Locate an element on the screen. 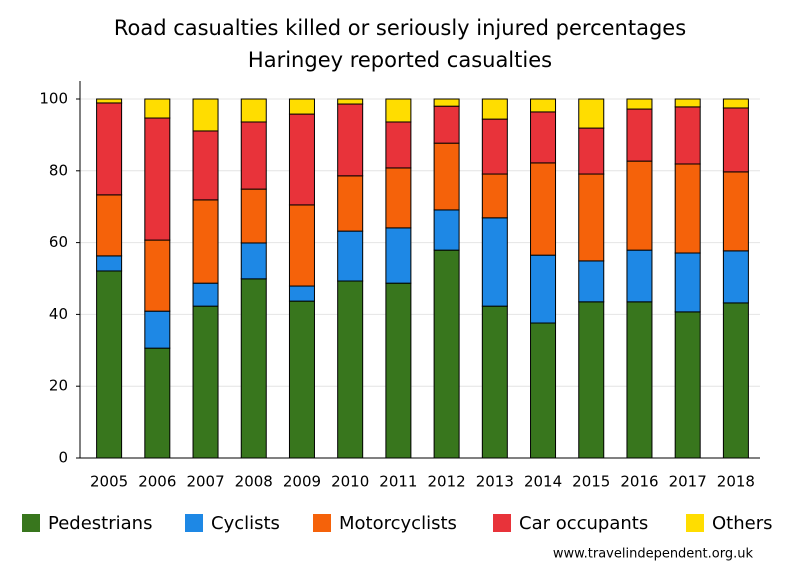  y-tick-label: 0 is located at coordinates (63, 458).